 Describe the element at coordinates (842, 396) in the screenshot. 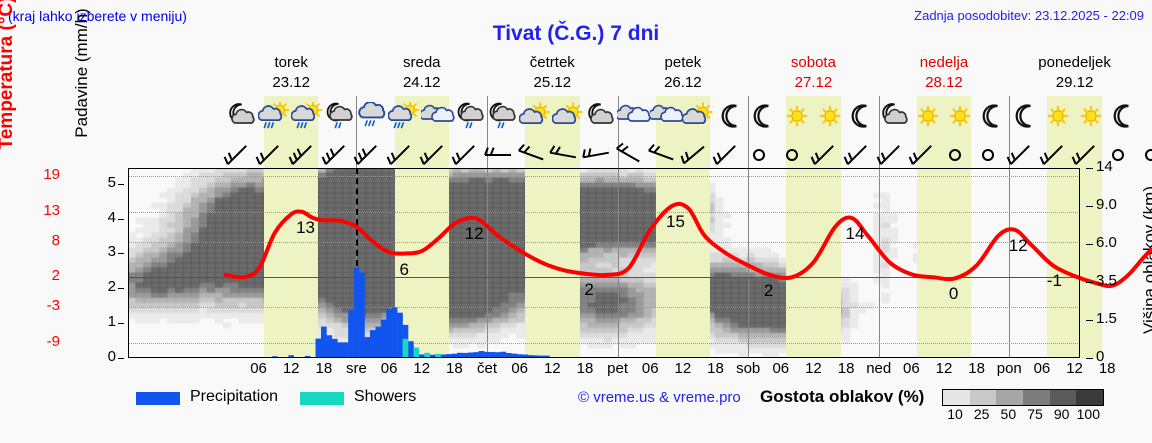

I see `cloud-density-legend-title: Gostota oblakov (%)` at that location.